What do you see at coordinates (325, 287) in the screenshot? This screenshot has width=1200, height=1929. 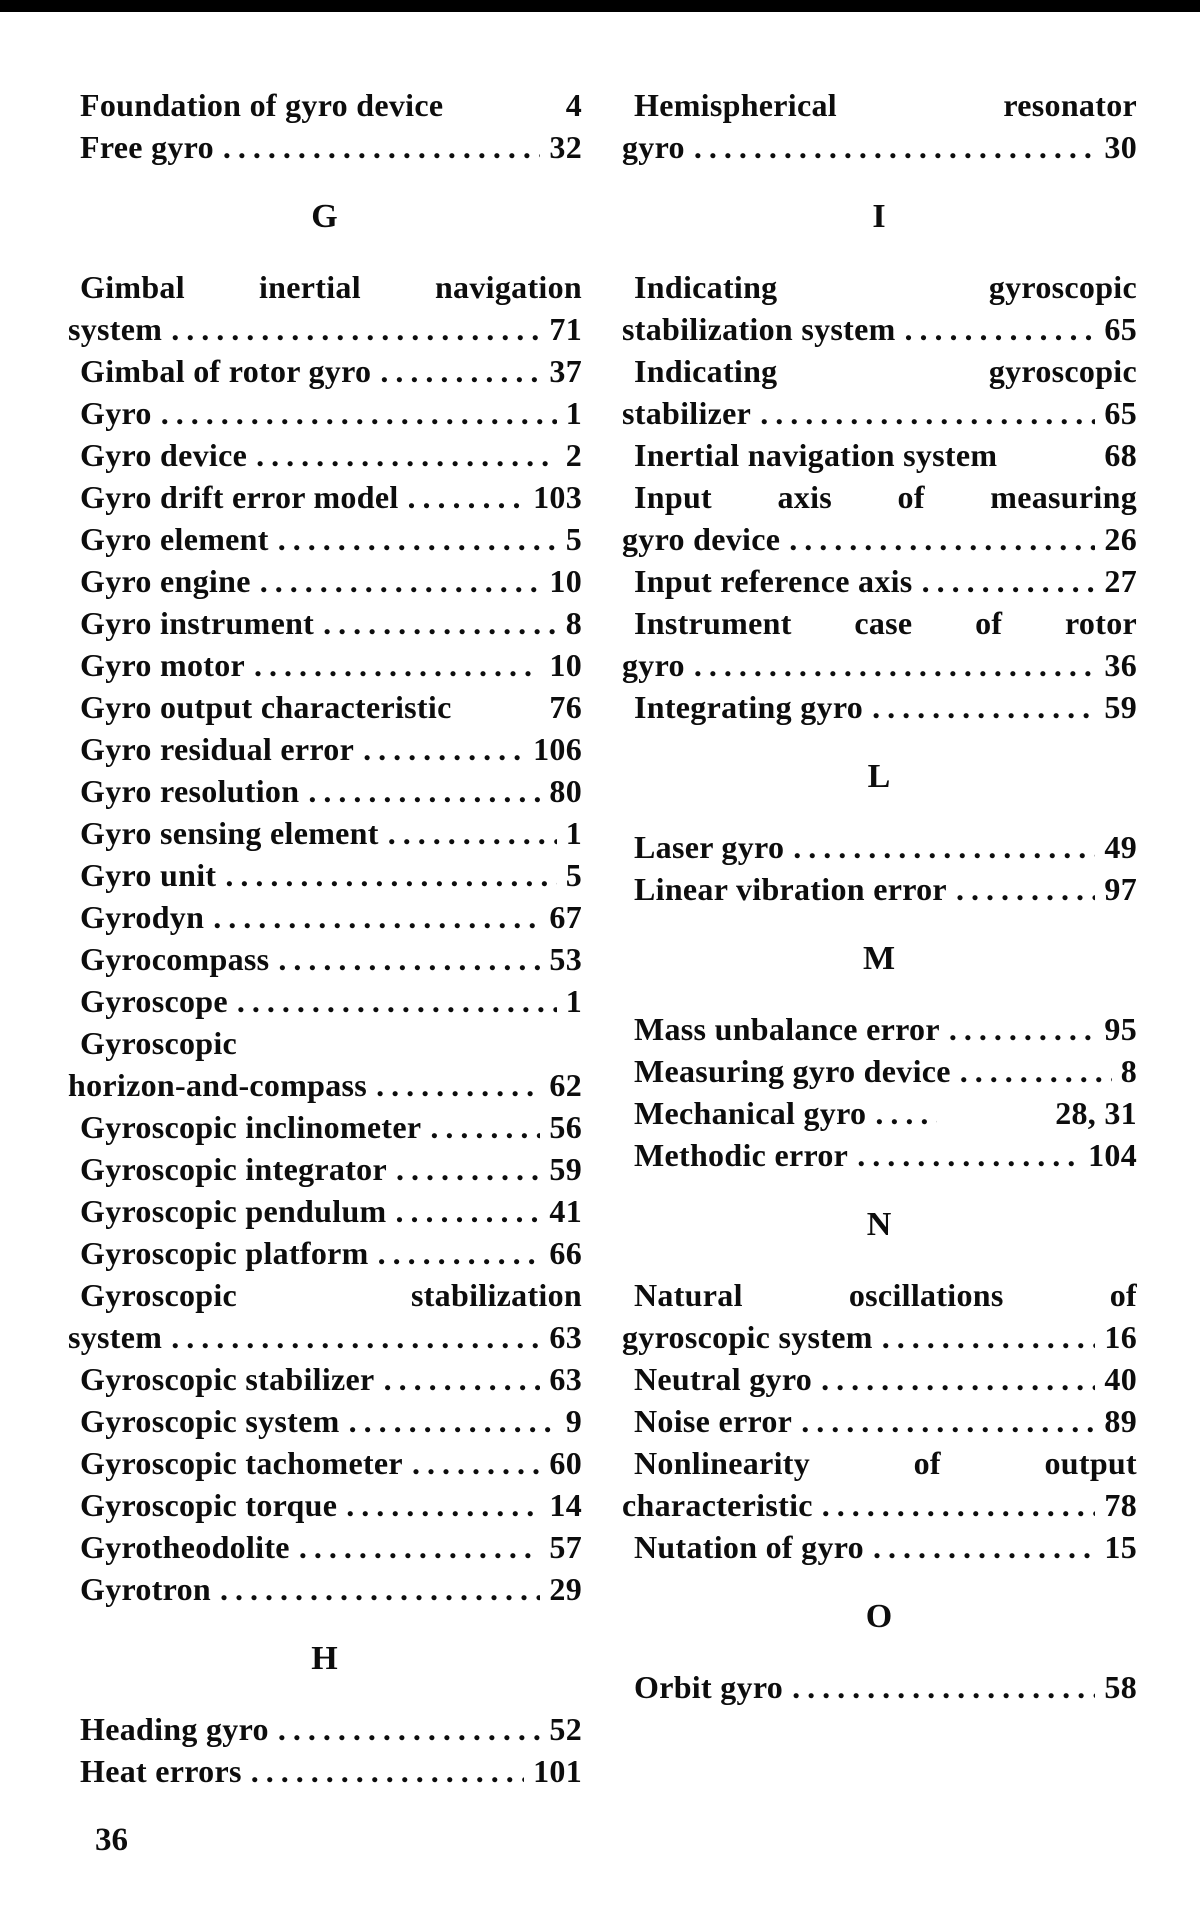 I see `index-entry-line: Gimbal inertial navigation` at bounding box center [325, 287].